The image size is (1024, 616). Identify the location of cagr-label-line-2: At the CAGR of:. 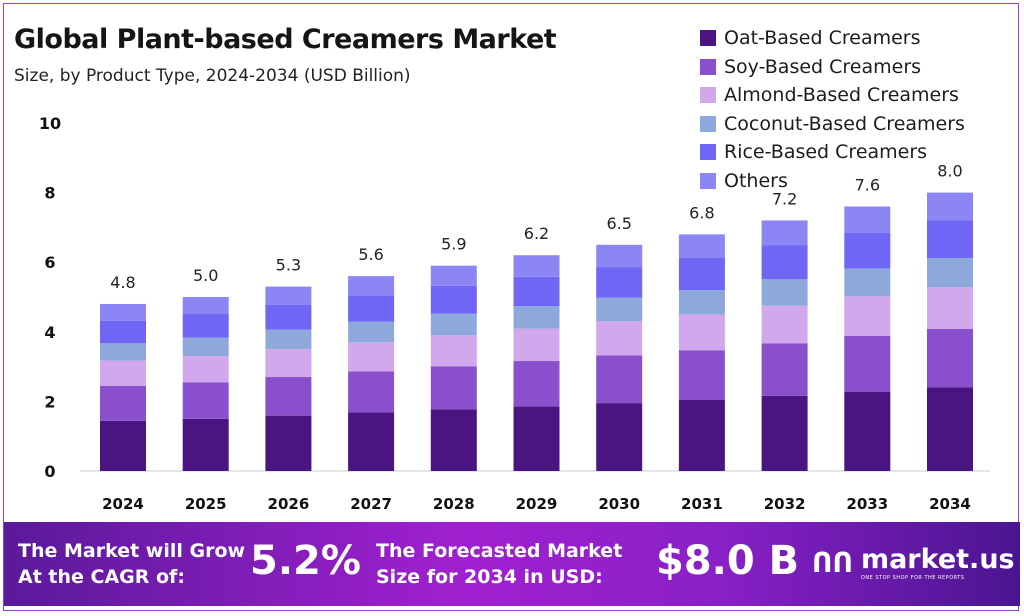
(101, 577).